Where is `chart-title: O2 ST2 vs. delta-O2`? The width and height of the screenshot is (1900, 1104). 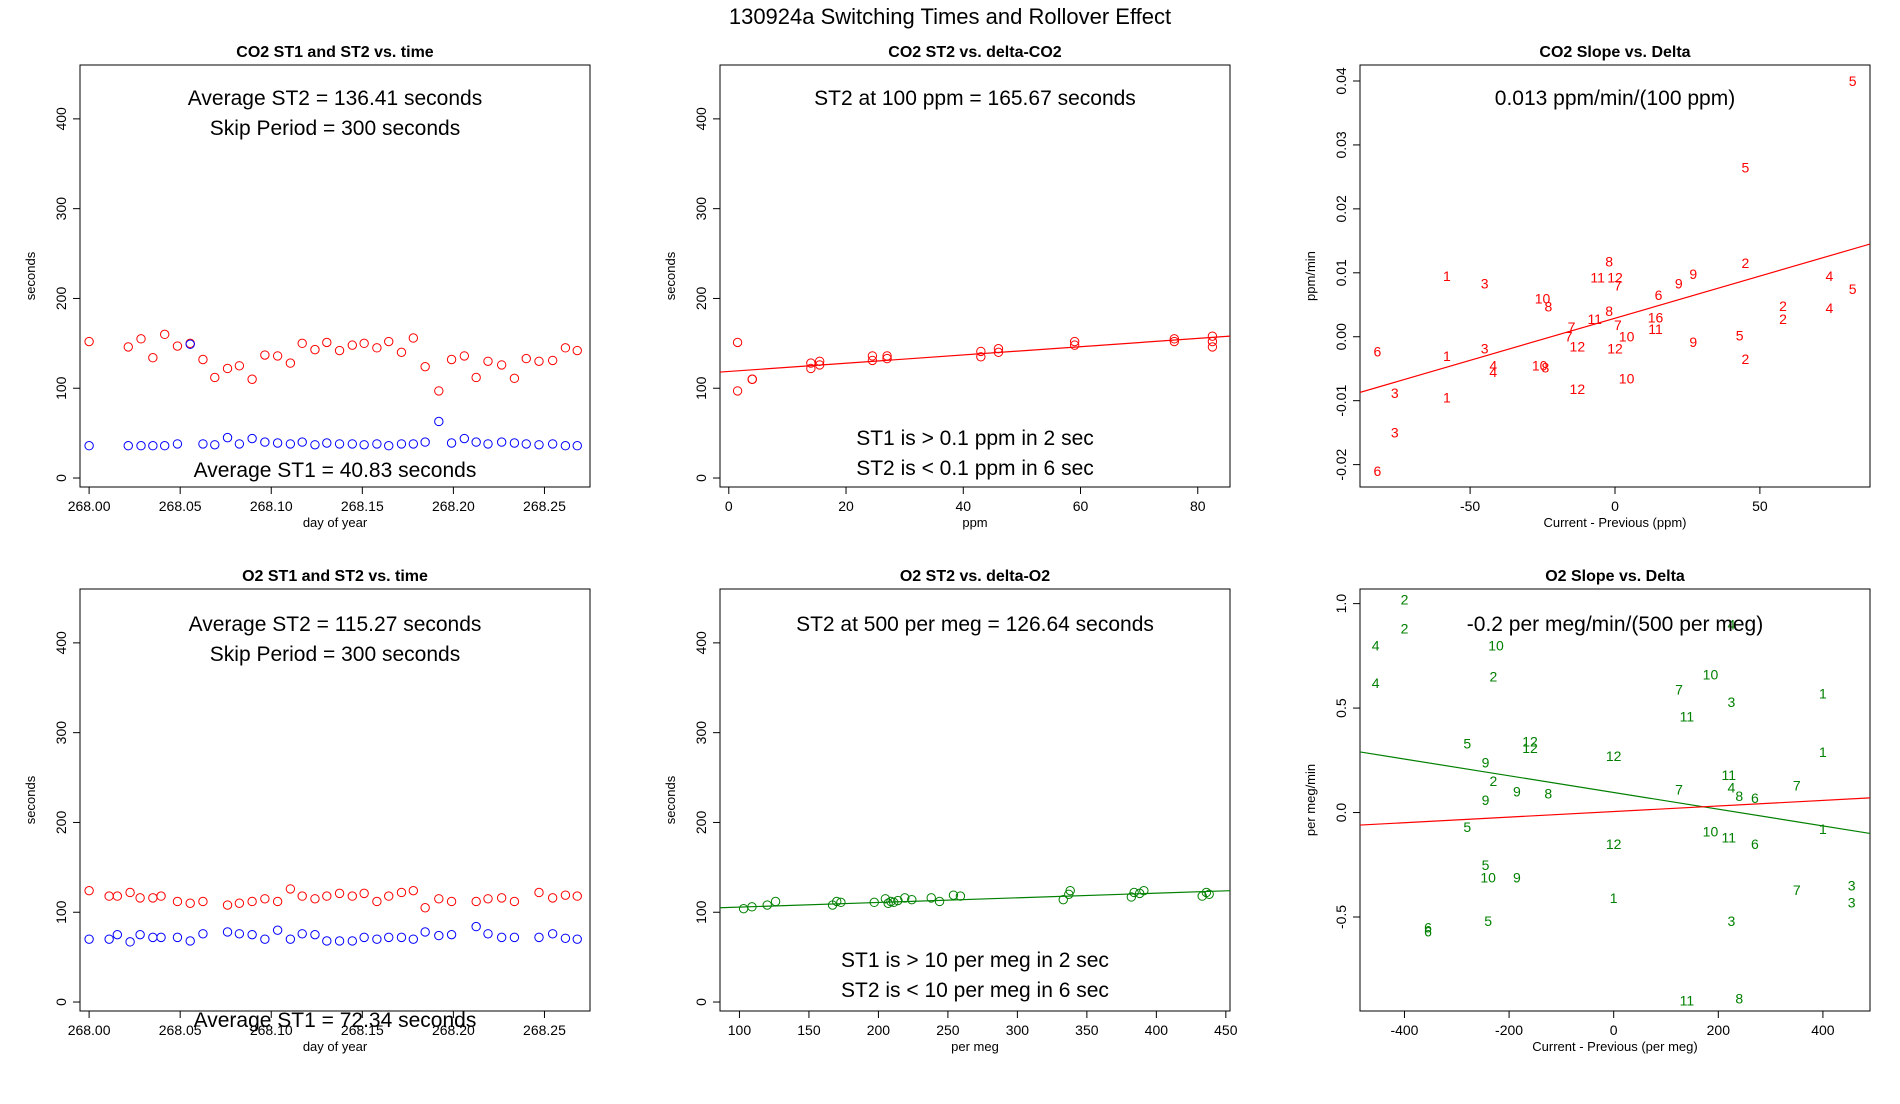 chart-title: O2 ST2 vs. delta-O2 is located at coordinates (975, 576).